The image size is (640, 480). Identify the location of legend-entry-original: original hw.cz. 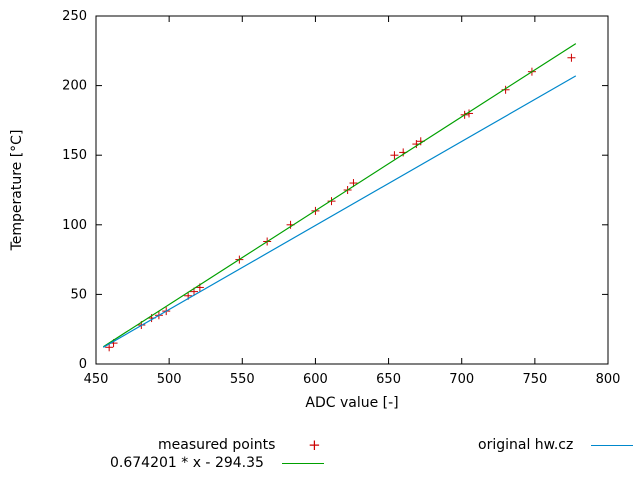
(556, 445).